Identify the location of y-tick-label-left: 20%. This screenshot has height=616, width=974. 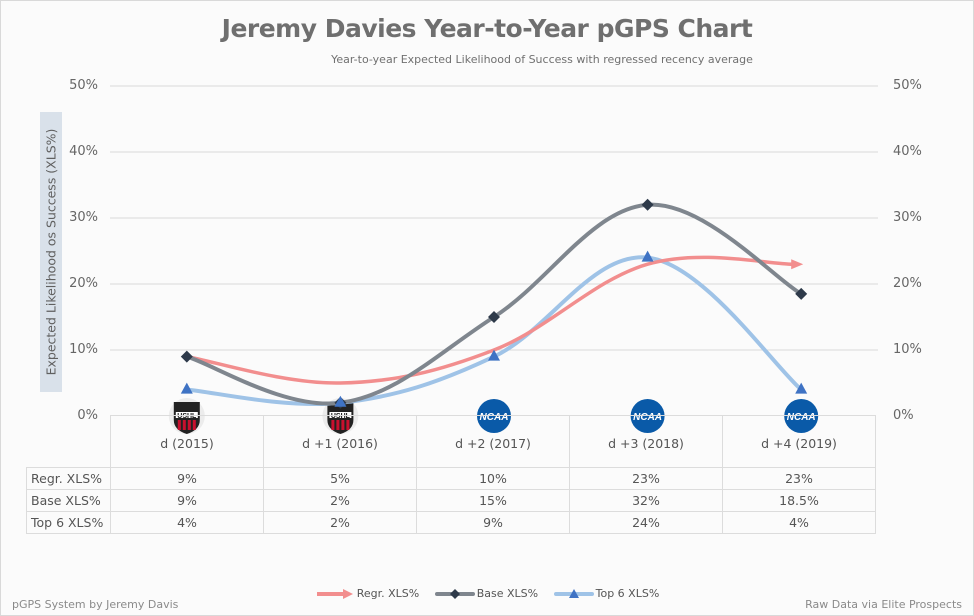
(83, 283).